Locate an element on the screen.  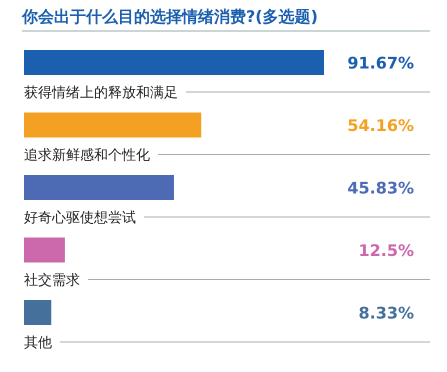
y-tick-label: 获得情绪上的释放和满足 is located at coordinates (101, 93).